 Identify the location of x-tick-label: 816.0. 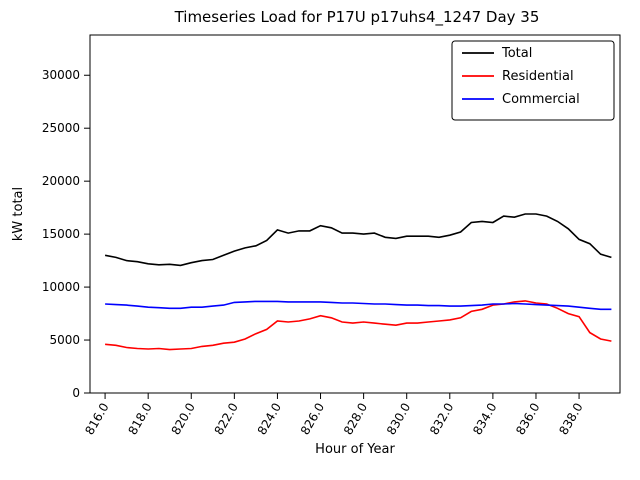
(96, 419).